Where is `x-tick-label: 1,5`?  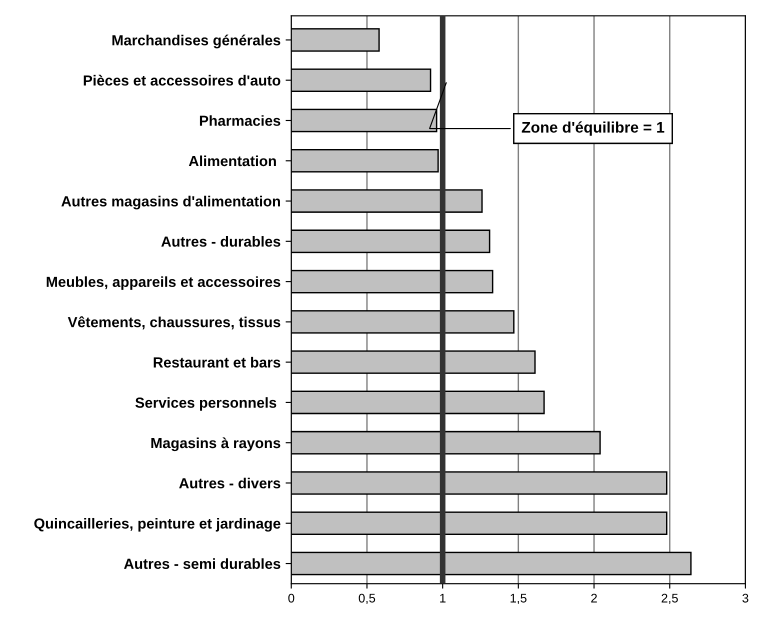 x-tick-label: 1,5 is located at coordinates (518, 599).